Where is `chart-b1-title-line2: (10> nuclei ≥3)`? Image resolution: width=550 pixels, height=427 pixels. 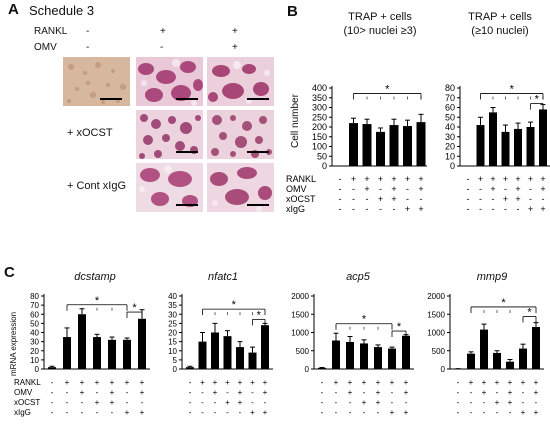 chart-b1-title-line2: (10> nuclei ≥3) is located at coordinates (380, 31).